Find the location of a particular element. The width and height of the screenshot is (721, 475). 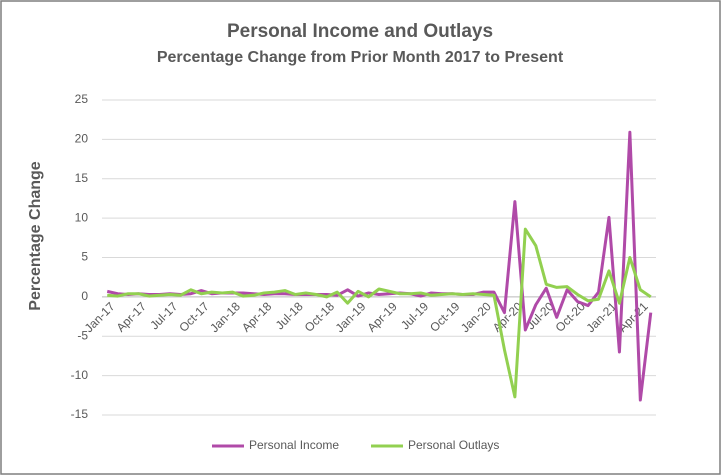

y-tick-label: -15 is located at coordinates (80, 414).